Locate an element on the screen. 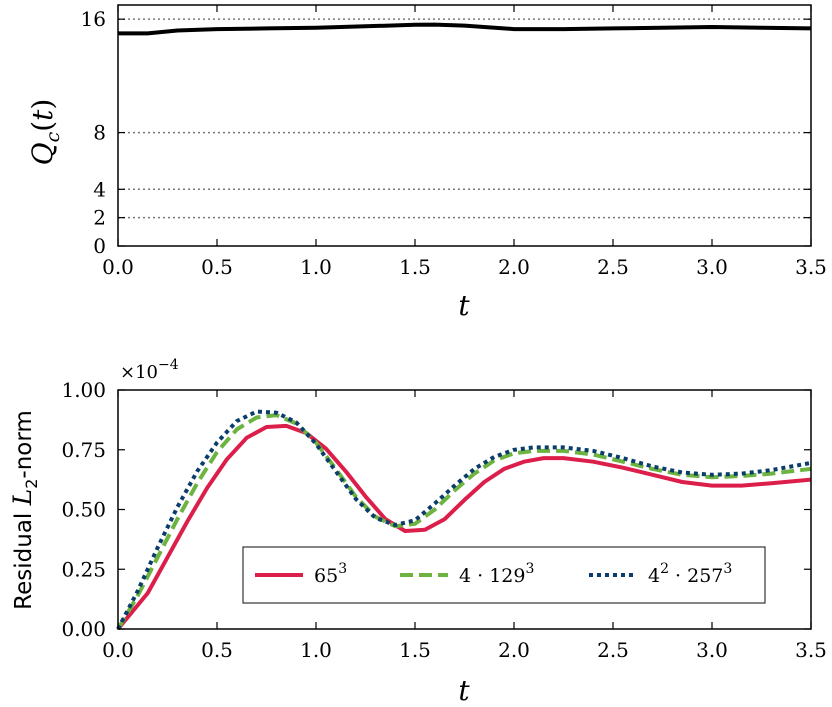 The image size is (832, 707). top-y-tick-label: 4 is located at coordinates (99, 189).